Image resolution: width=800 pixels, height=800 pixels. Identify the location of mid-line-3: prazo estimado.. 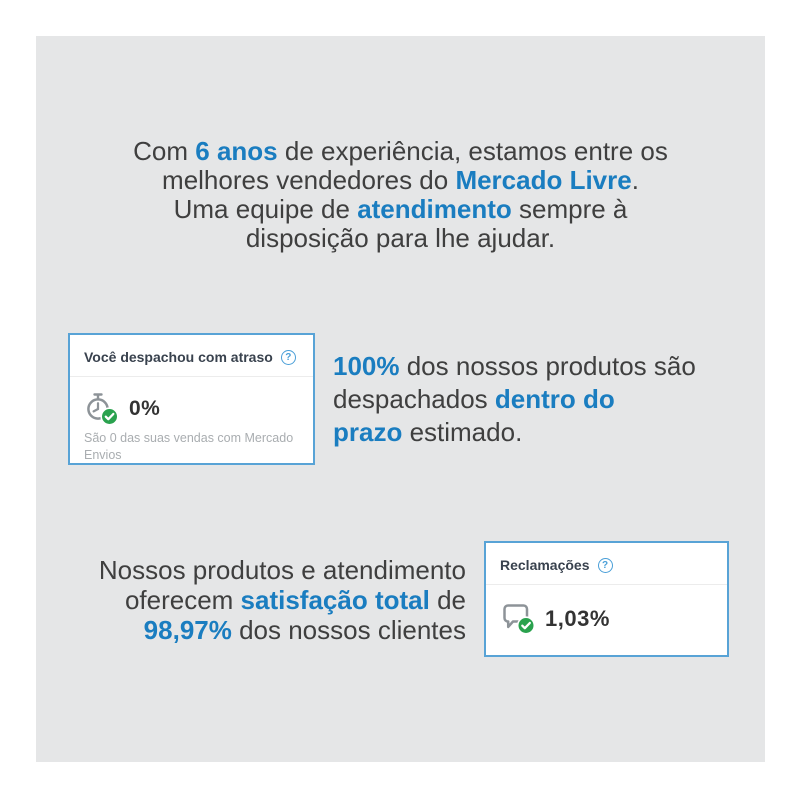
(514, 432).